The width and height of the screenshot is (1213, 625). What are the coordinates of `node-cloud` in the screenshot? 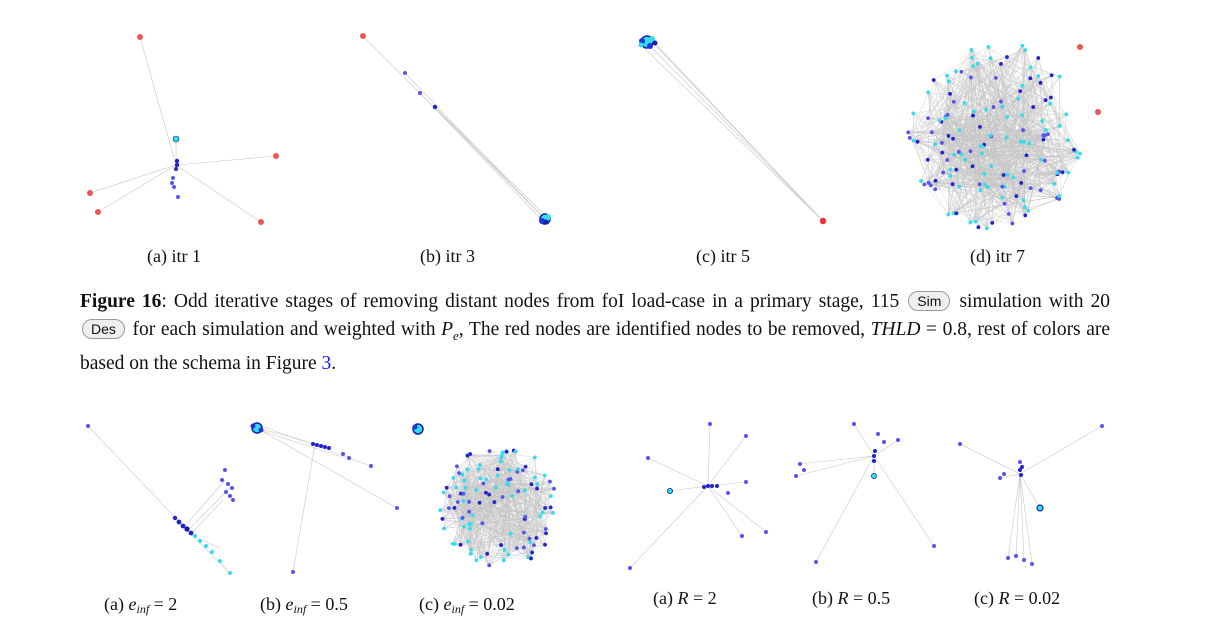 It's located at (497, 508).